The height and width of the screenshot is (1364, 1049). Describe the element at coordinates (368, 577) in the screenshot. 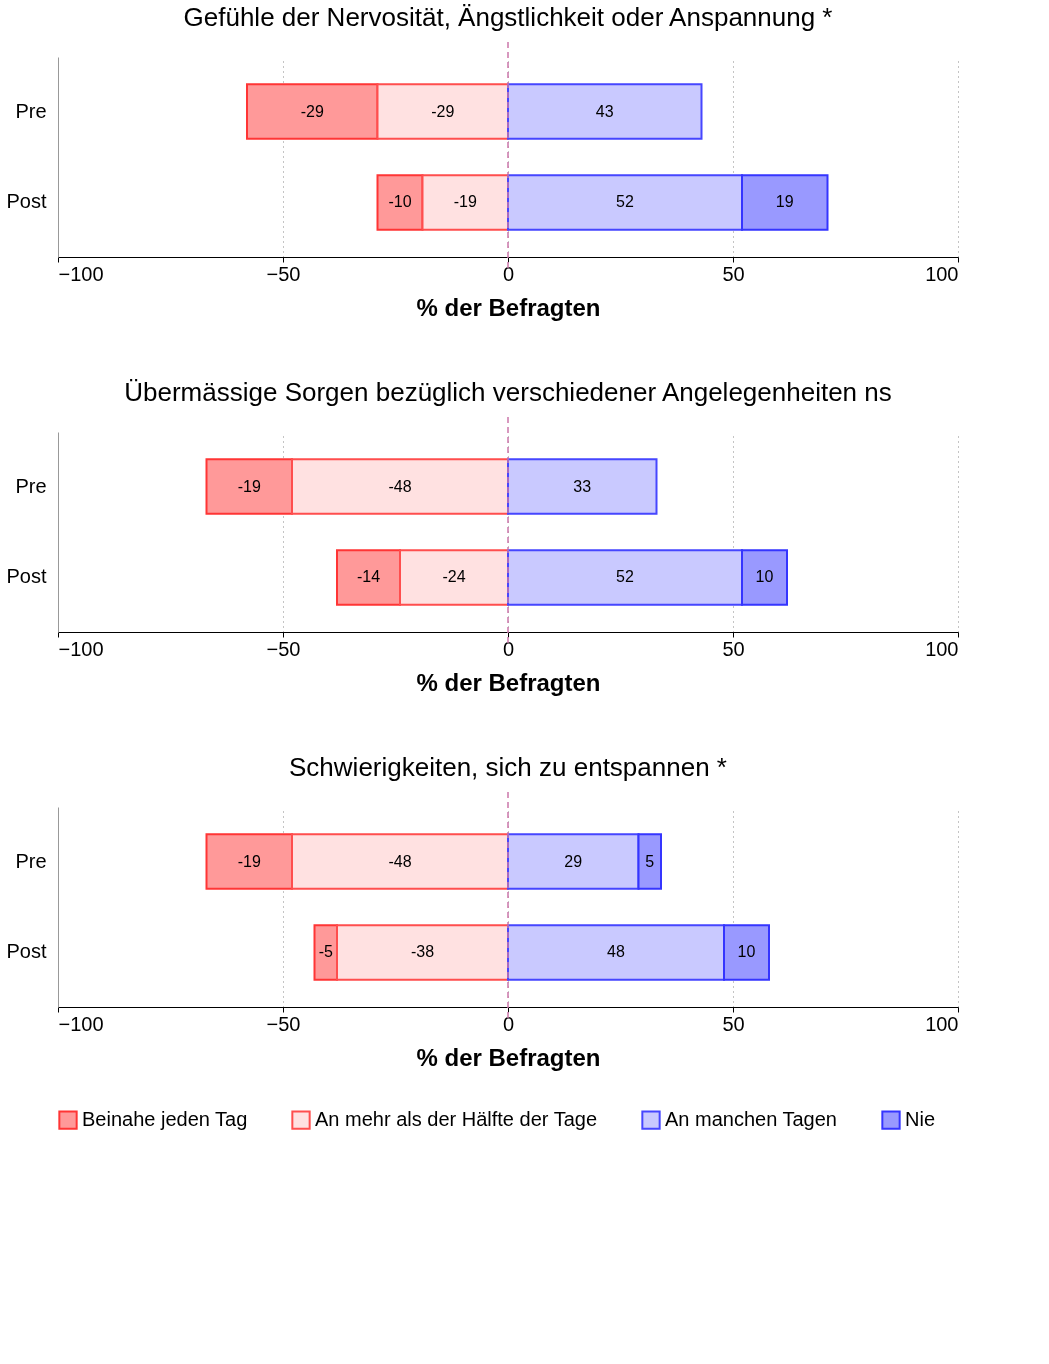

I see `data-label: -14` at that location.